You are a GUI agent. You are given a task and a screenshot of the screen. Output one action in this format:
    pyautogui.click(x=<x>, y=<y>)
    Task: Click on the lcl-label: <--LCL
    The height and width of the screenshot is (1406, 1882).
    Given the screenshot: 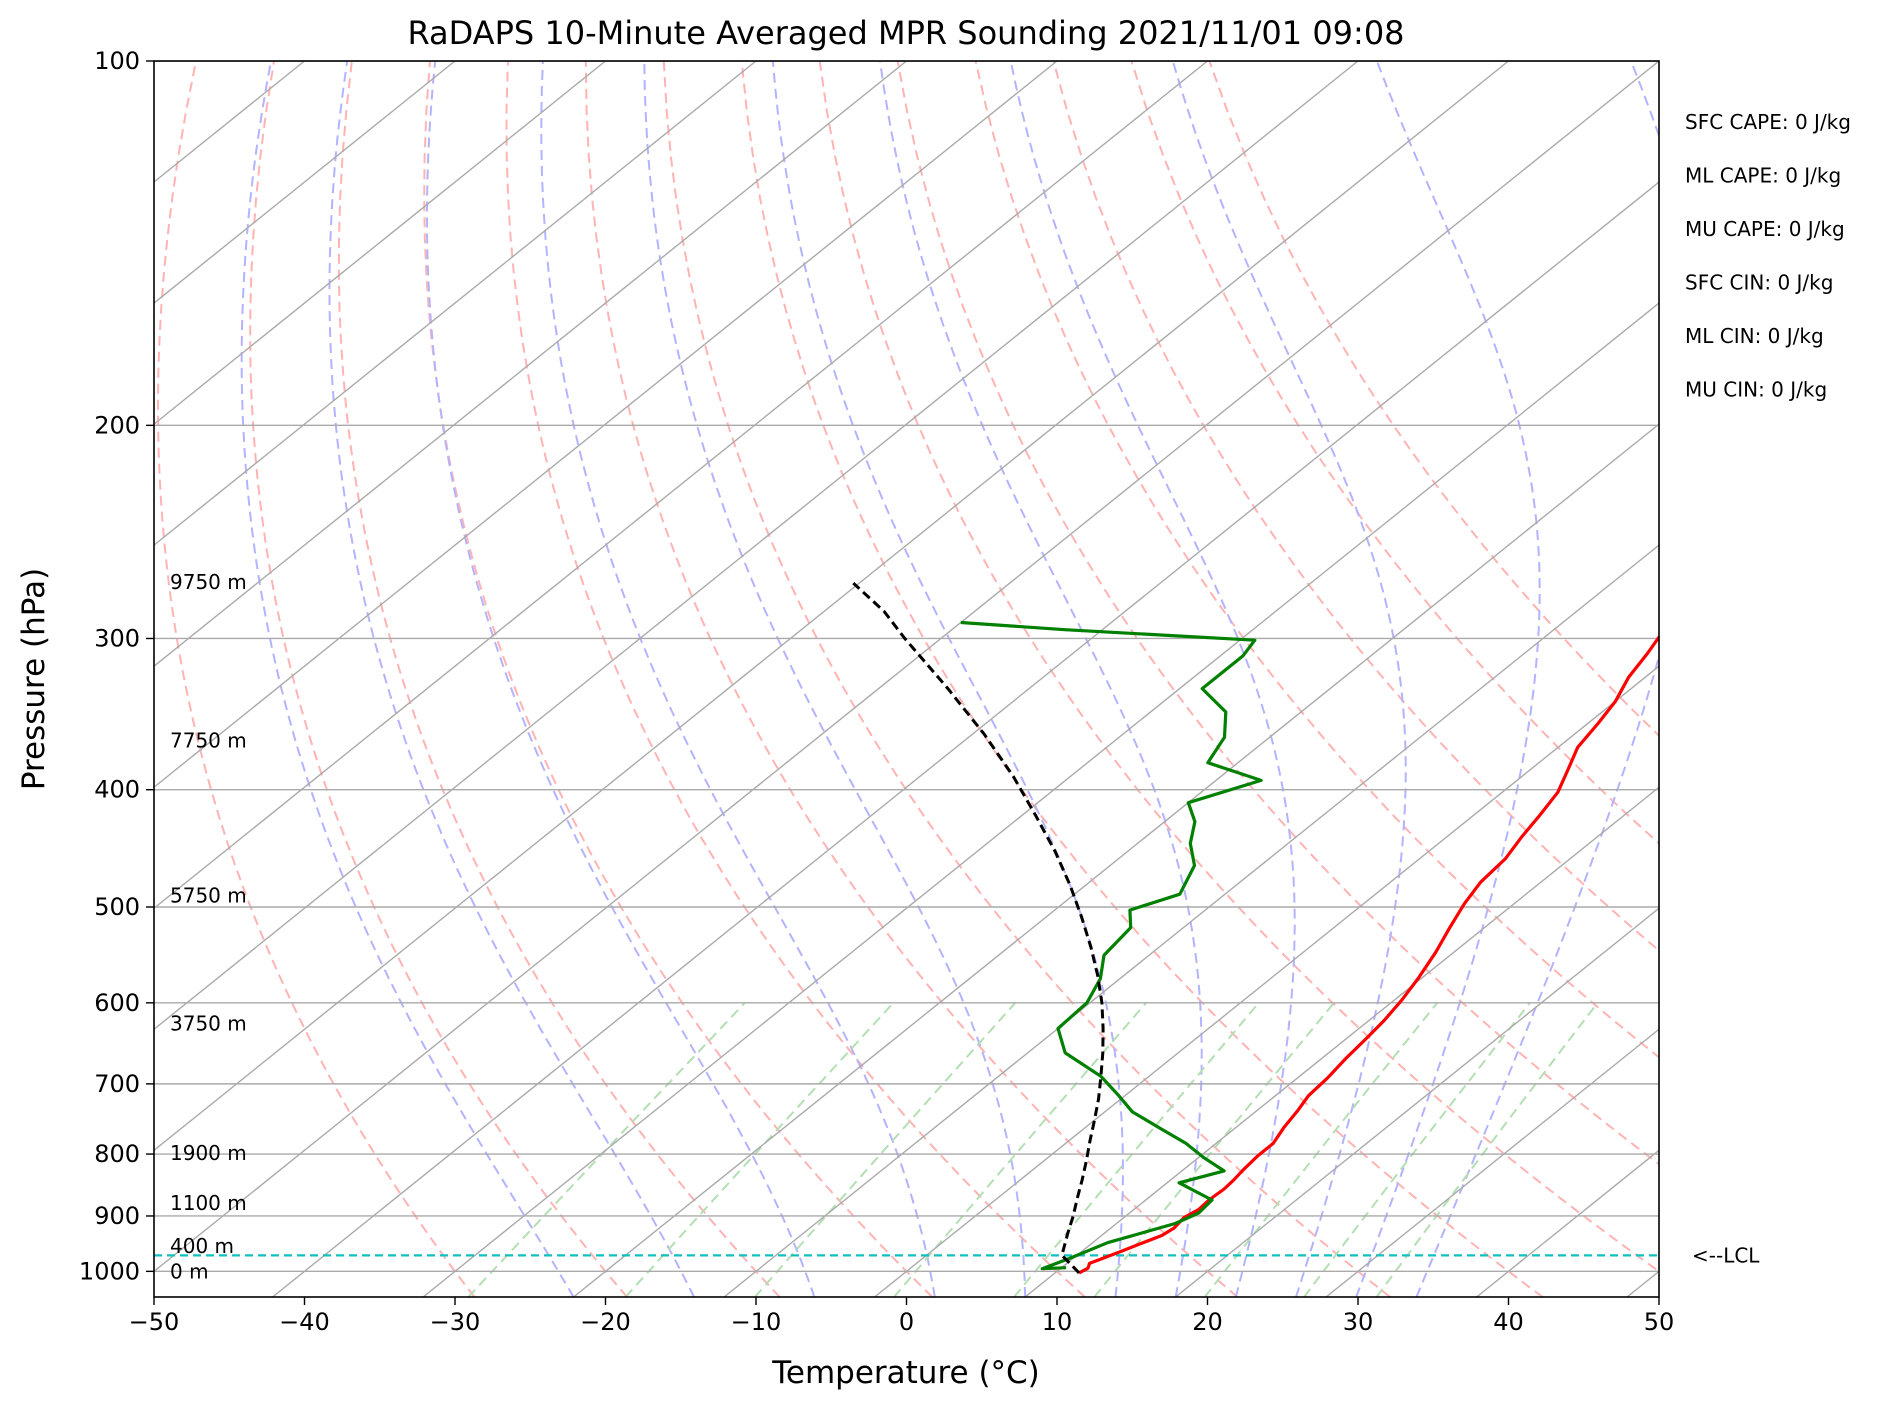 What is the action you would take?
    pyautogui.click(x=1726, y=1255)
    